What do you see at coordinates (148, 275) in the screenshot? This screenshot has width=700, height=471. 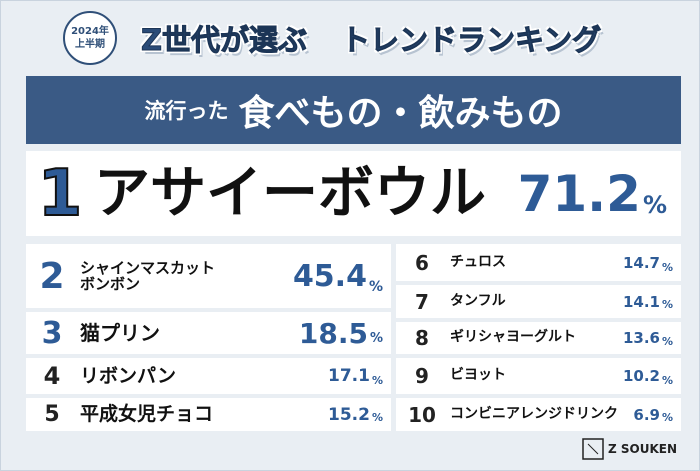 I see `item-name: シャインマスカット ボンボン` at bounding box center [148, 275].